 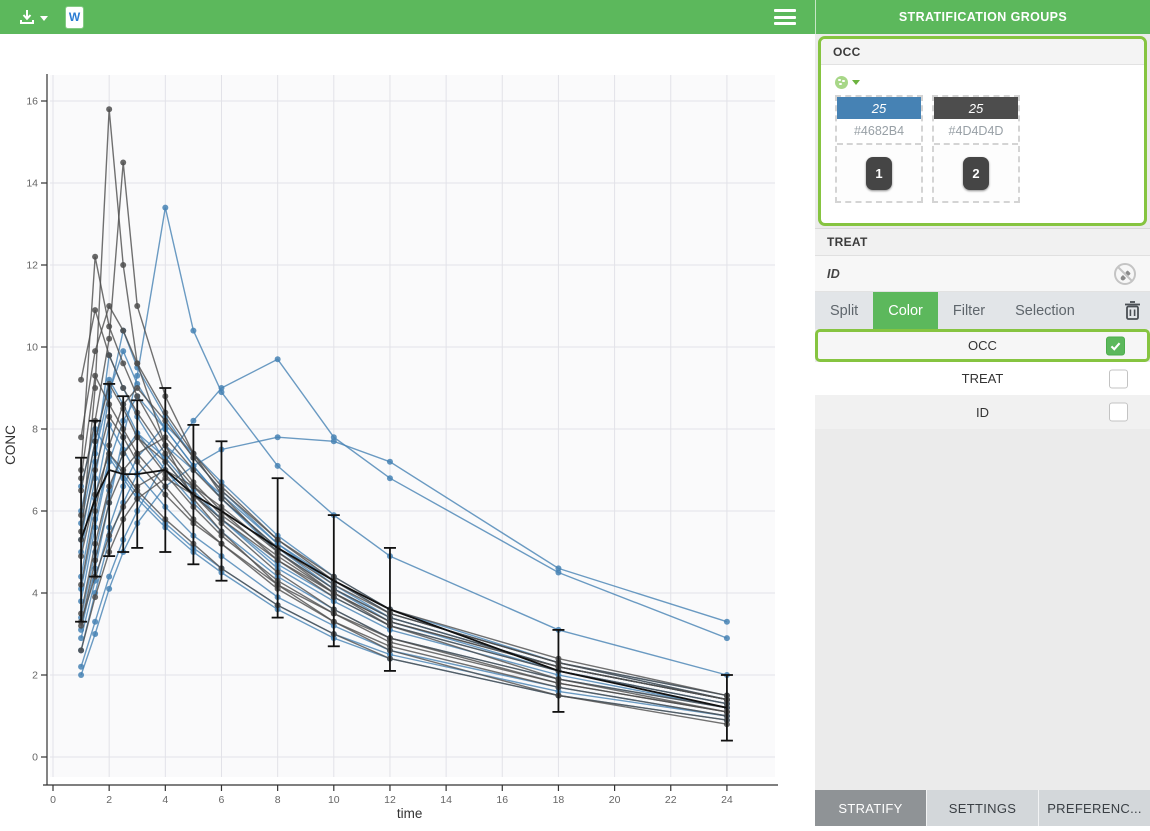 I want to click on tab-color: Color, so click(x=905, y=310).